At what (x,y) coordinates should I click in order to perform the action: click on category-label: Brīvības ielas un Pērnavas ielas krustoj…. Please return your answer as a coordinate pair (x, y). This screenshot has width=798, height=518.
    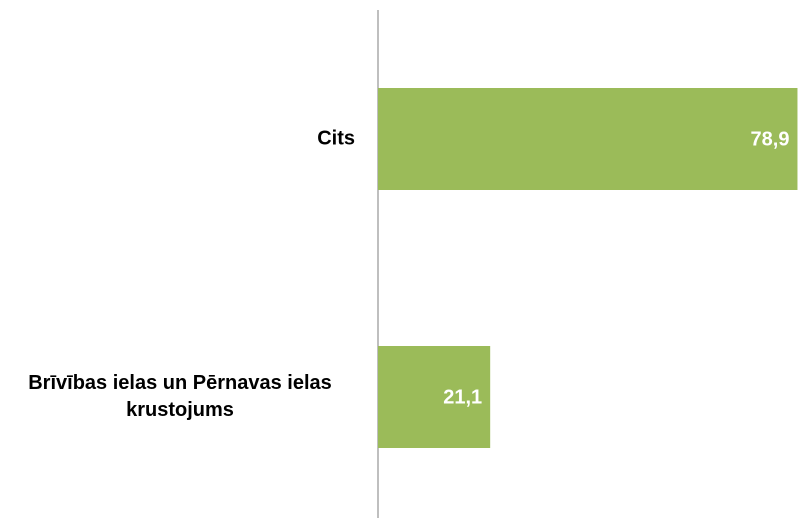
    Looking at the image, I should click on (180, 396).